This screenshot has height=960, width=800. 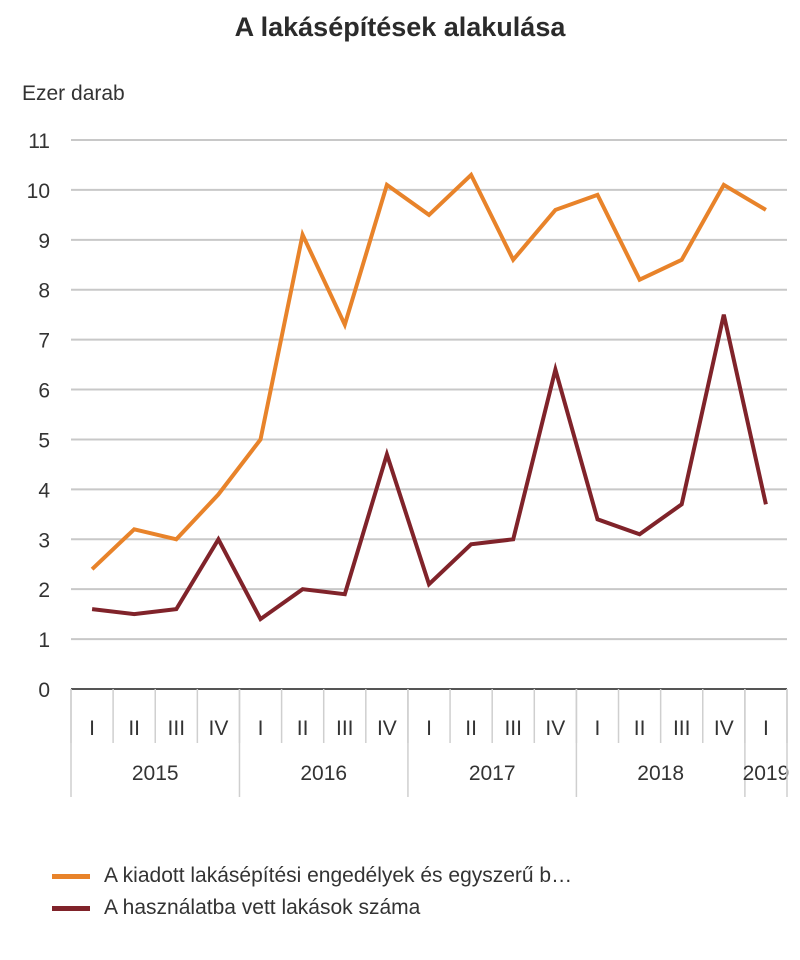 What do you see at coordinates (492, 773) in the screenshot?
I see `year-label: 2017` at bounding box center [492, 773].